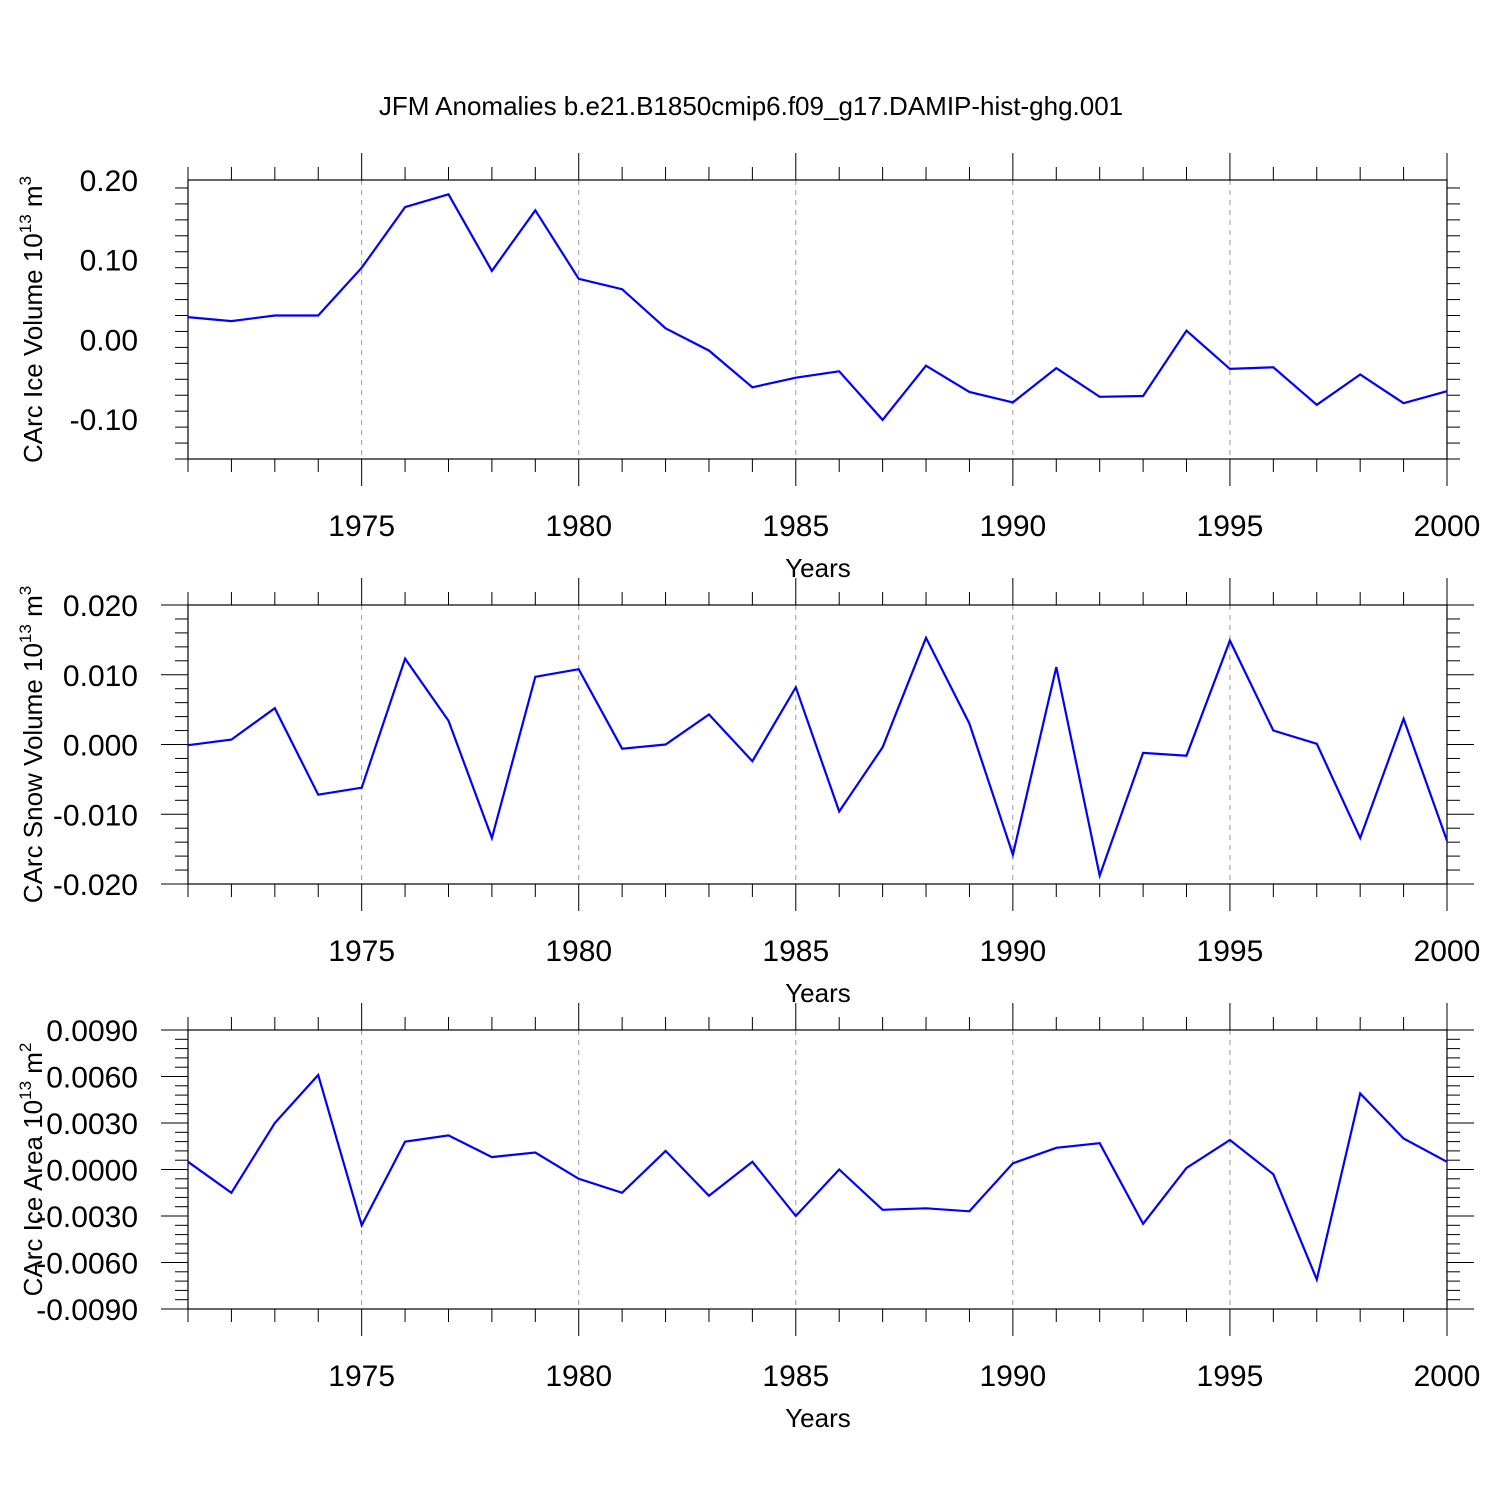 The width and height of the screenshot is (1500, 1500). Describe the element at coordinates (92, 1171) in the screenshot. I see `y-tick-label: 0.0000` at that location.